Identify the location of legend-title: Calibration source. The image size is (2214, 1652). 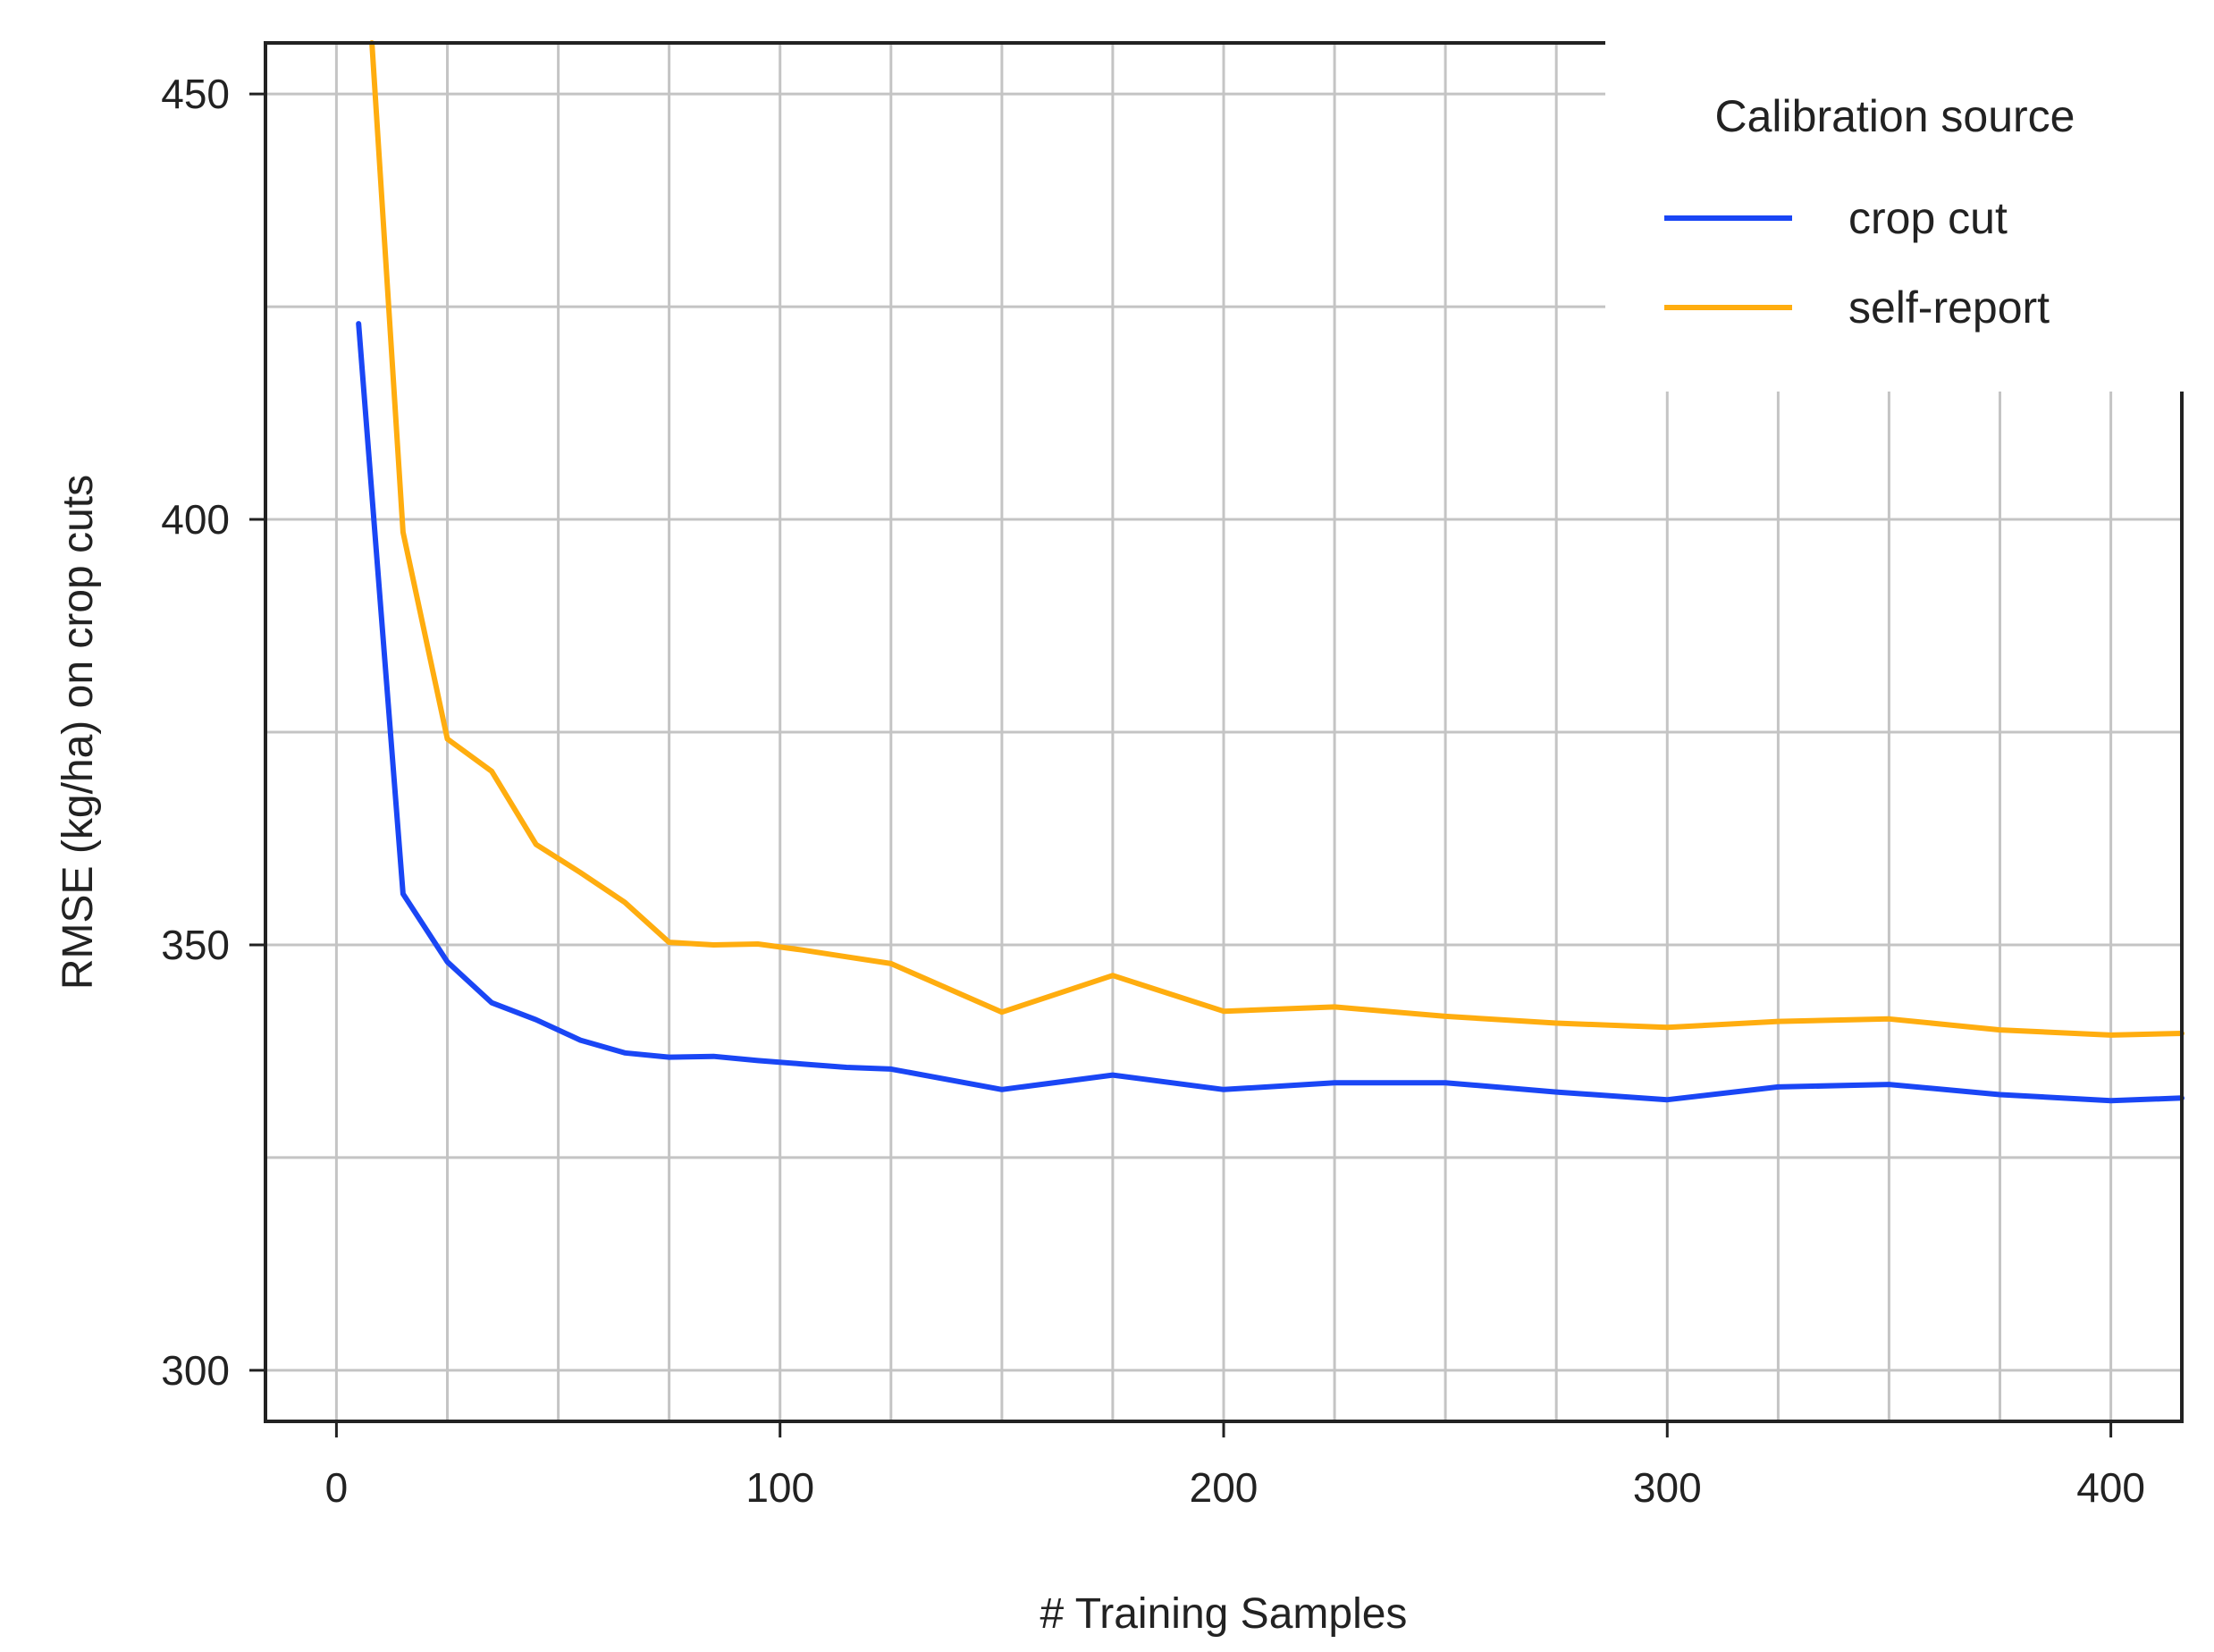
(1895, 116).